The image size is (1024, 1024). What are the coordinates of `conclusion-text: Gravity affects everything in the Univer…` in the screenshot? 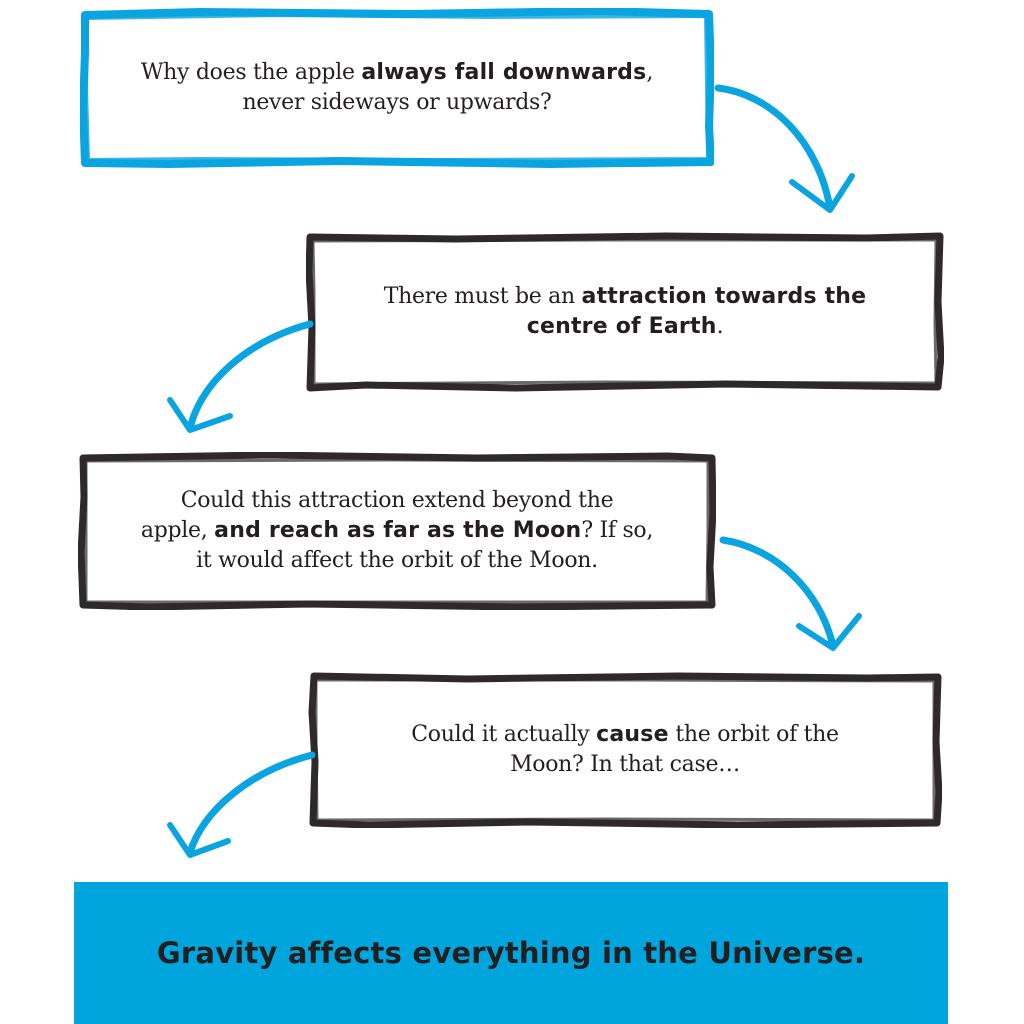 It's located at (511, 953).